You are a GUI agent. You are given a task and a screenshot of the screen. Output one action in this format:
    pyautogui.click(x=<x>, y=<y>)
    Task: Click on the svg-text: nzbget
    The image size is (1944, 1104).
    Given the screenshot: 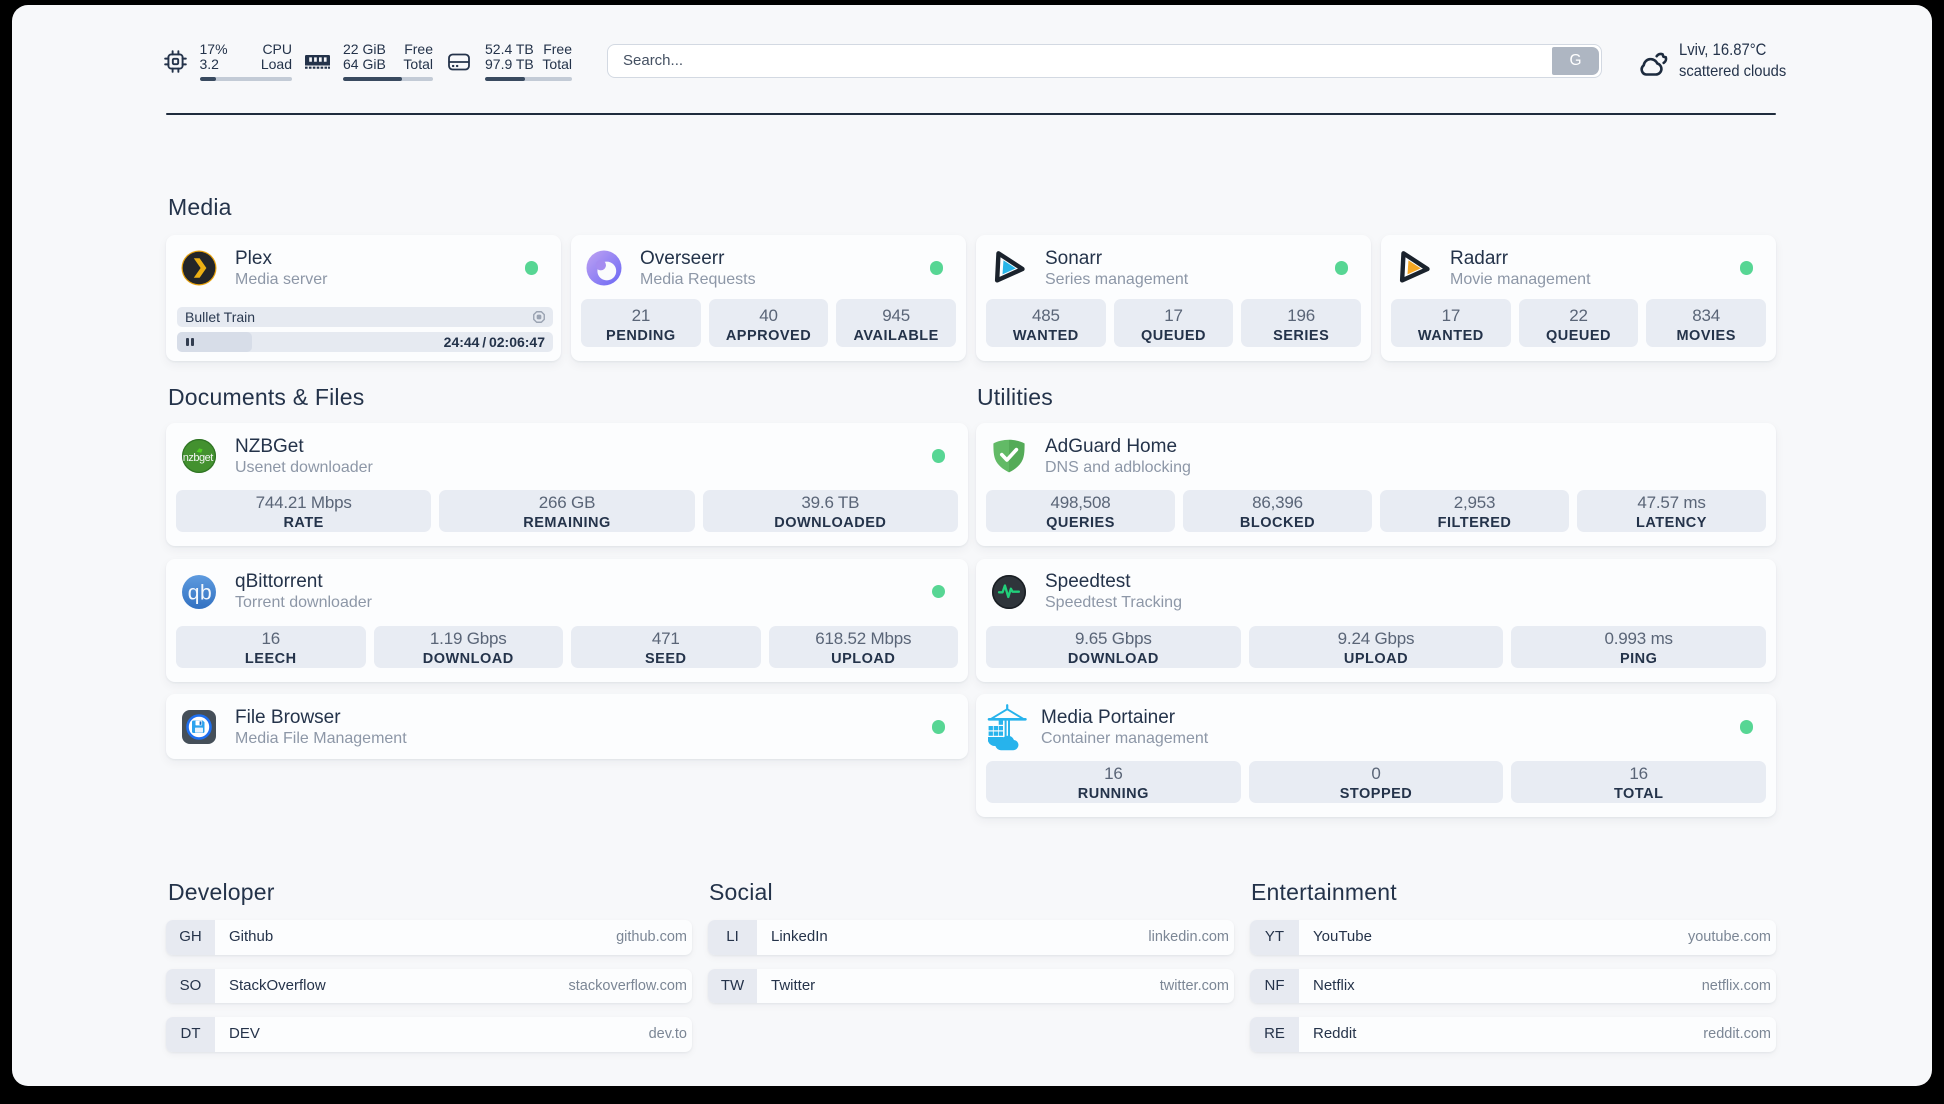 What is the action you would take?
    pyautogui.click(x=198, y=458)
    